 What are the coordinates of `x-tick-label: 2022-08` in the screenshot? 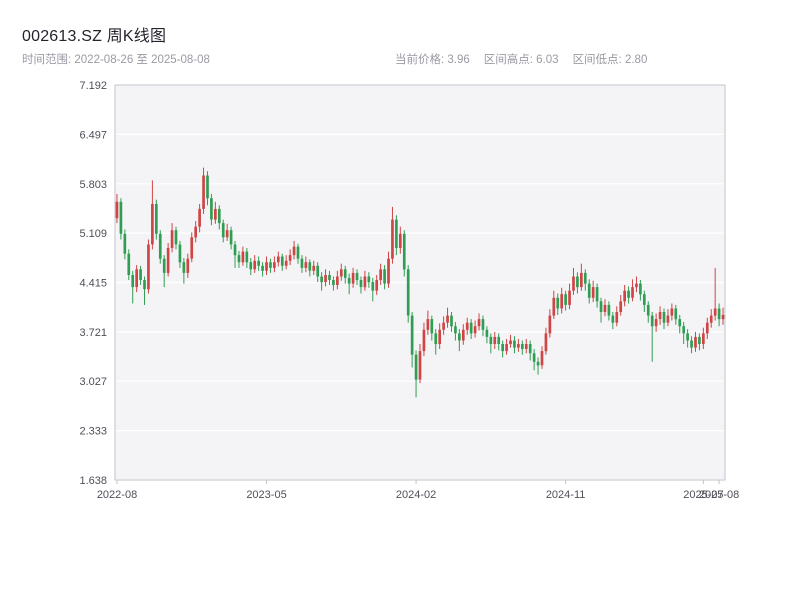 It's located at (117, 495).